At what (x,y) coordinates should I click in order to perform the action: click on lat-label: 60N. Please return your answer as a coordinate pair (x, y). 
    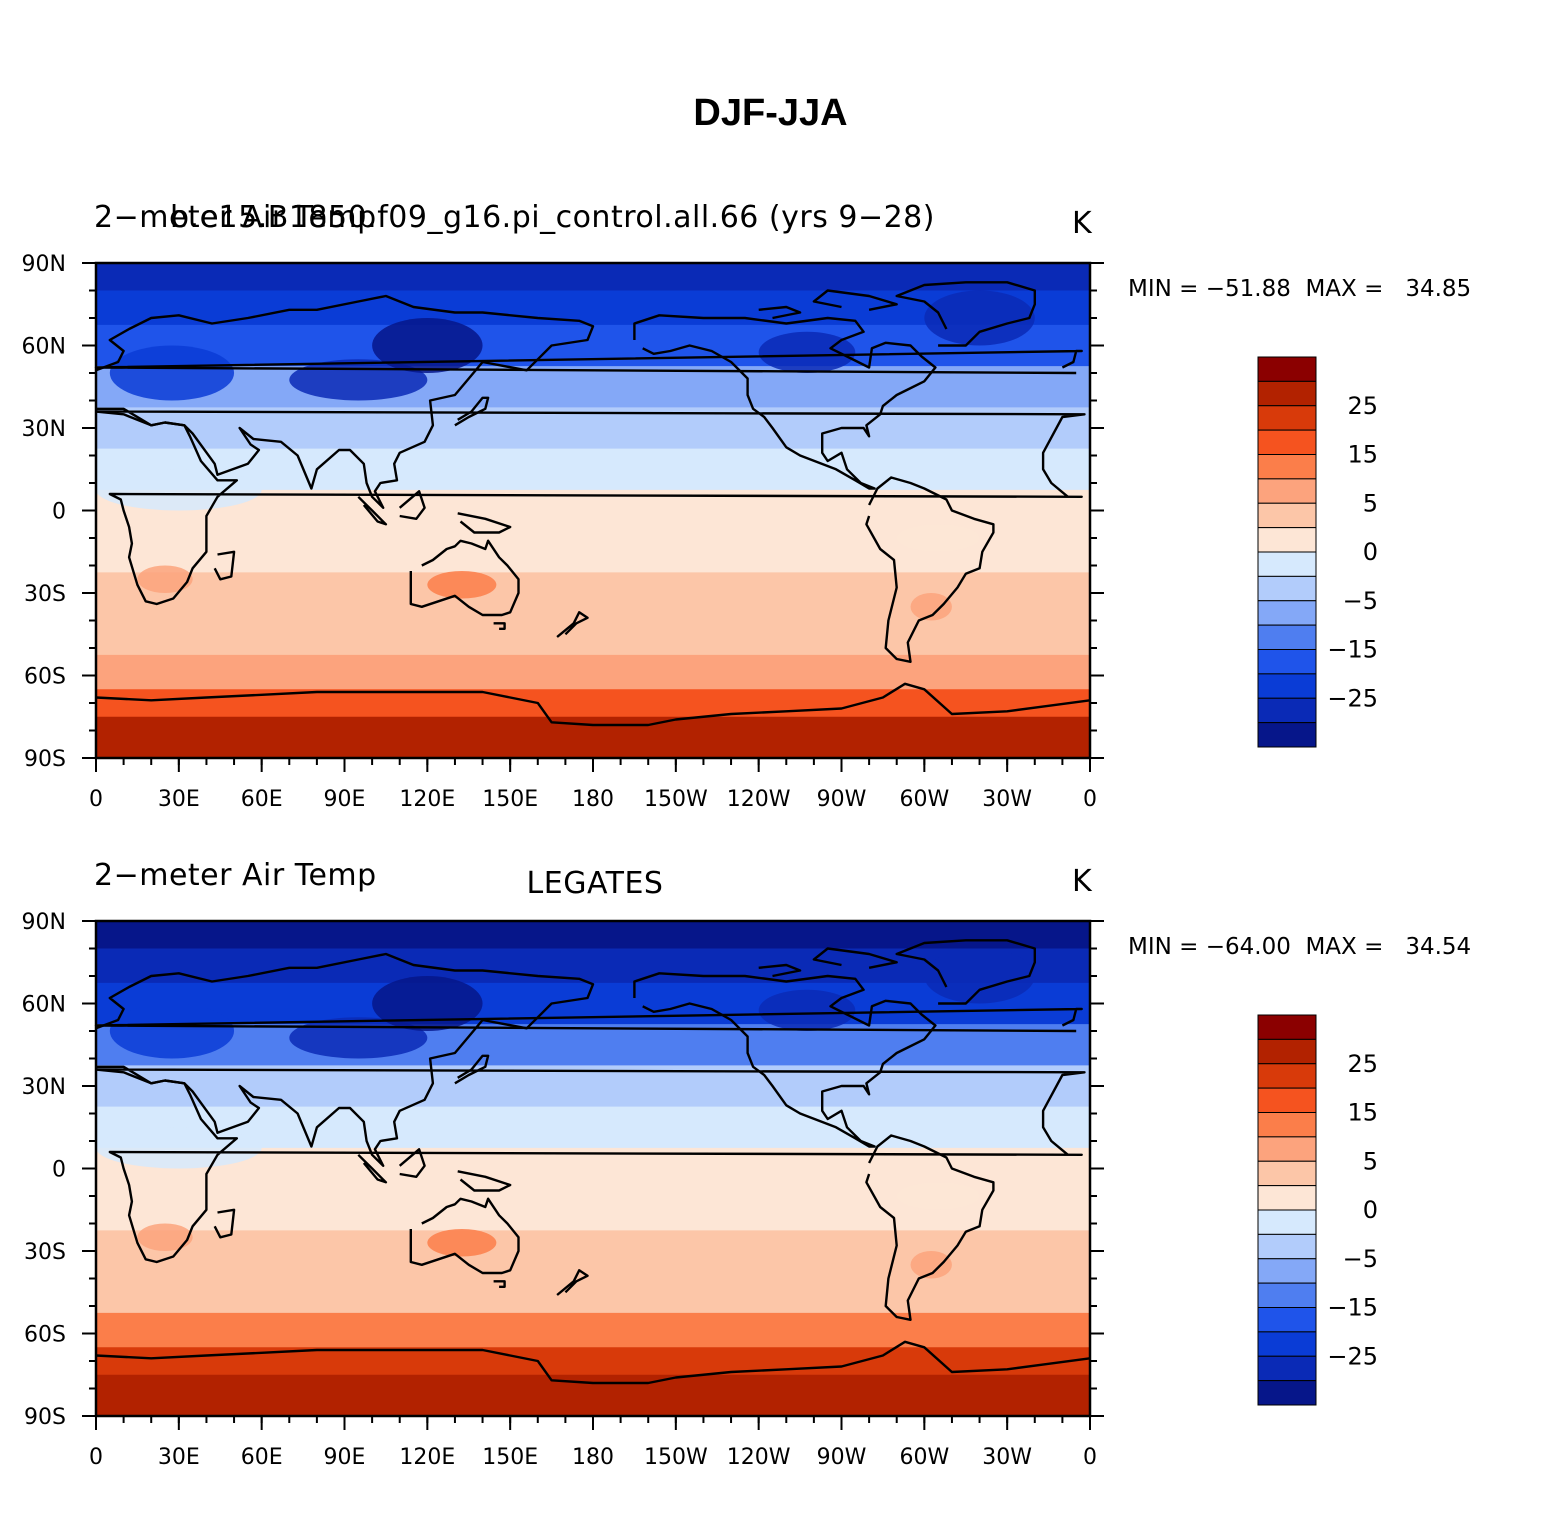
    Looking at the image, I should click on (44, 1005).